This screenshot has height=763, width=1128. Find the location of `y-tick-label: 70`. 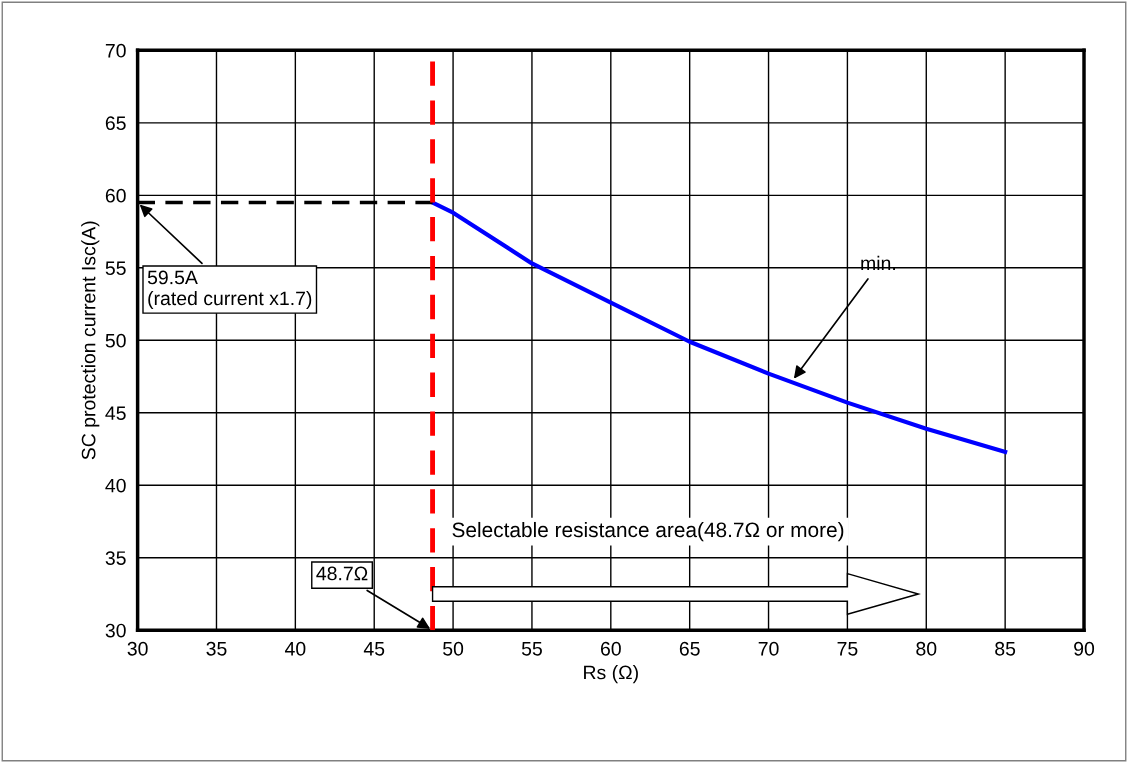

y-tick-label: 70 is located at coordinates (115, 50).